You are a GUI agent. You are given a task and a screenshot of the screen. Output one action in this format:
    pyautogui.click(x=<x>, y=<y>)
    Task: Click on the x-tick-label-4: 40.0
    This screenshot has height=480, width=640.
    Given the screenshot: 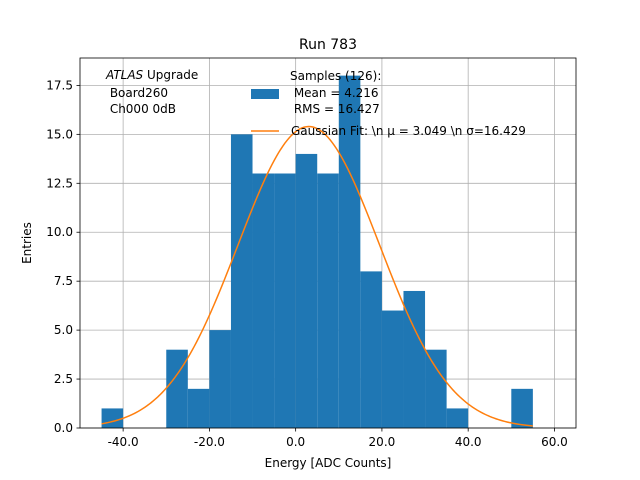 What is the action you would take?
    pyautogui.click(x=468, y=442)
    